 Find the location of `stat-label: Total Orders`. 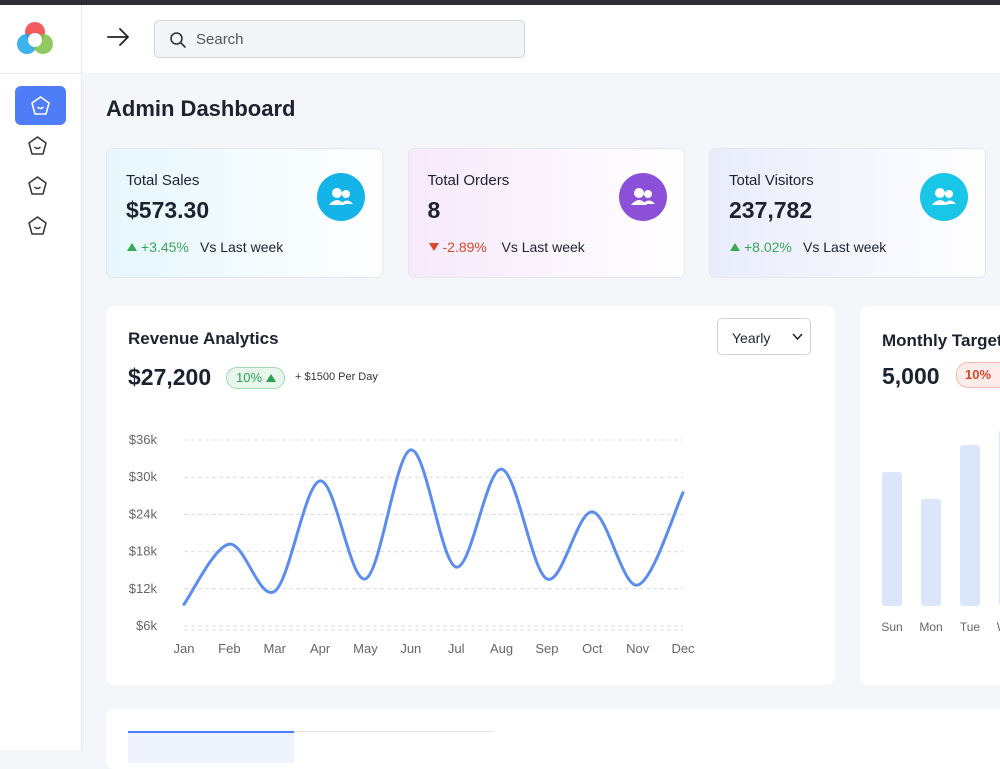

stat-label: Total Orders is located at coordinates (468, 180).